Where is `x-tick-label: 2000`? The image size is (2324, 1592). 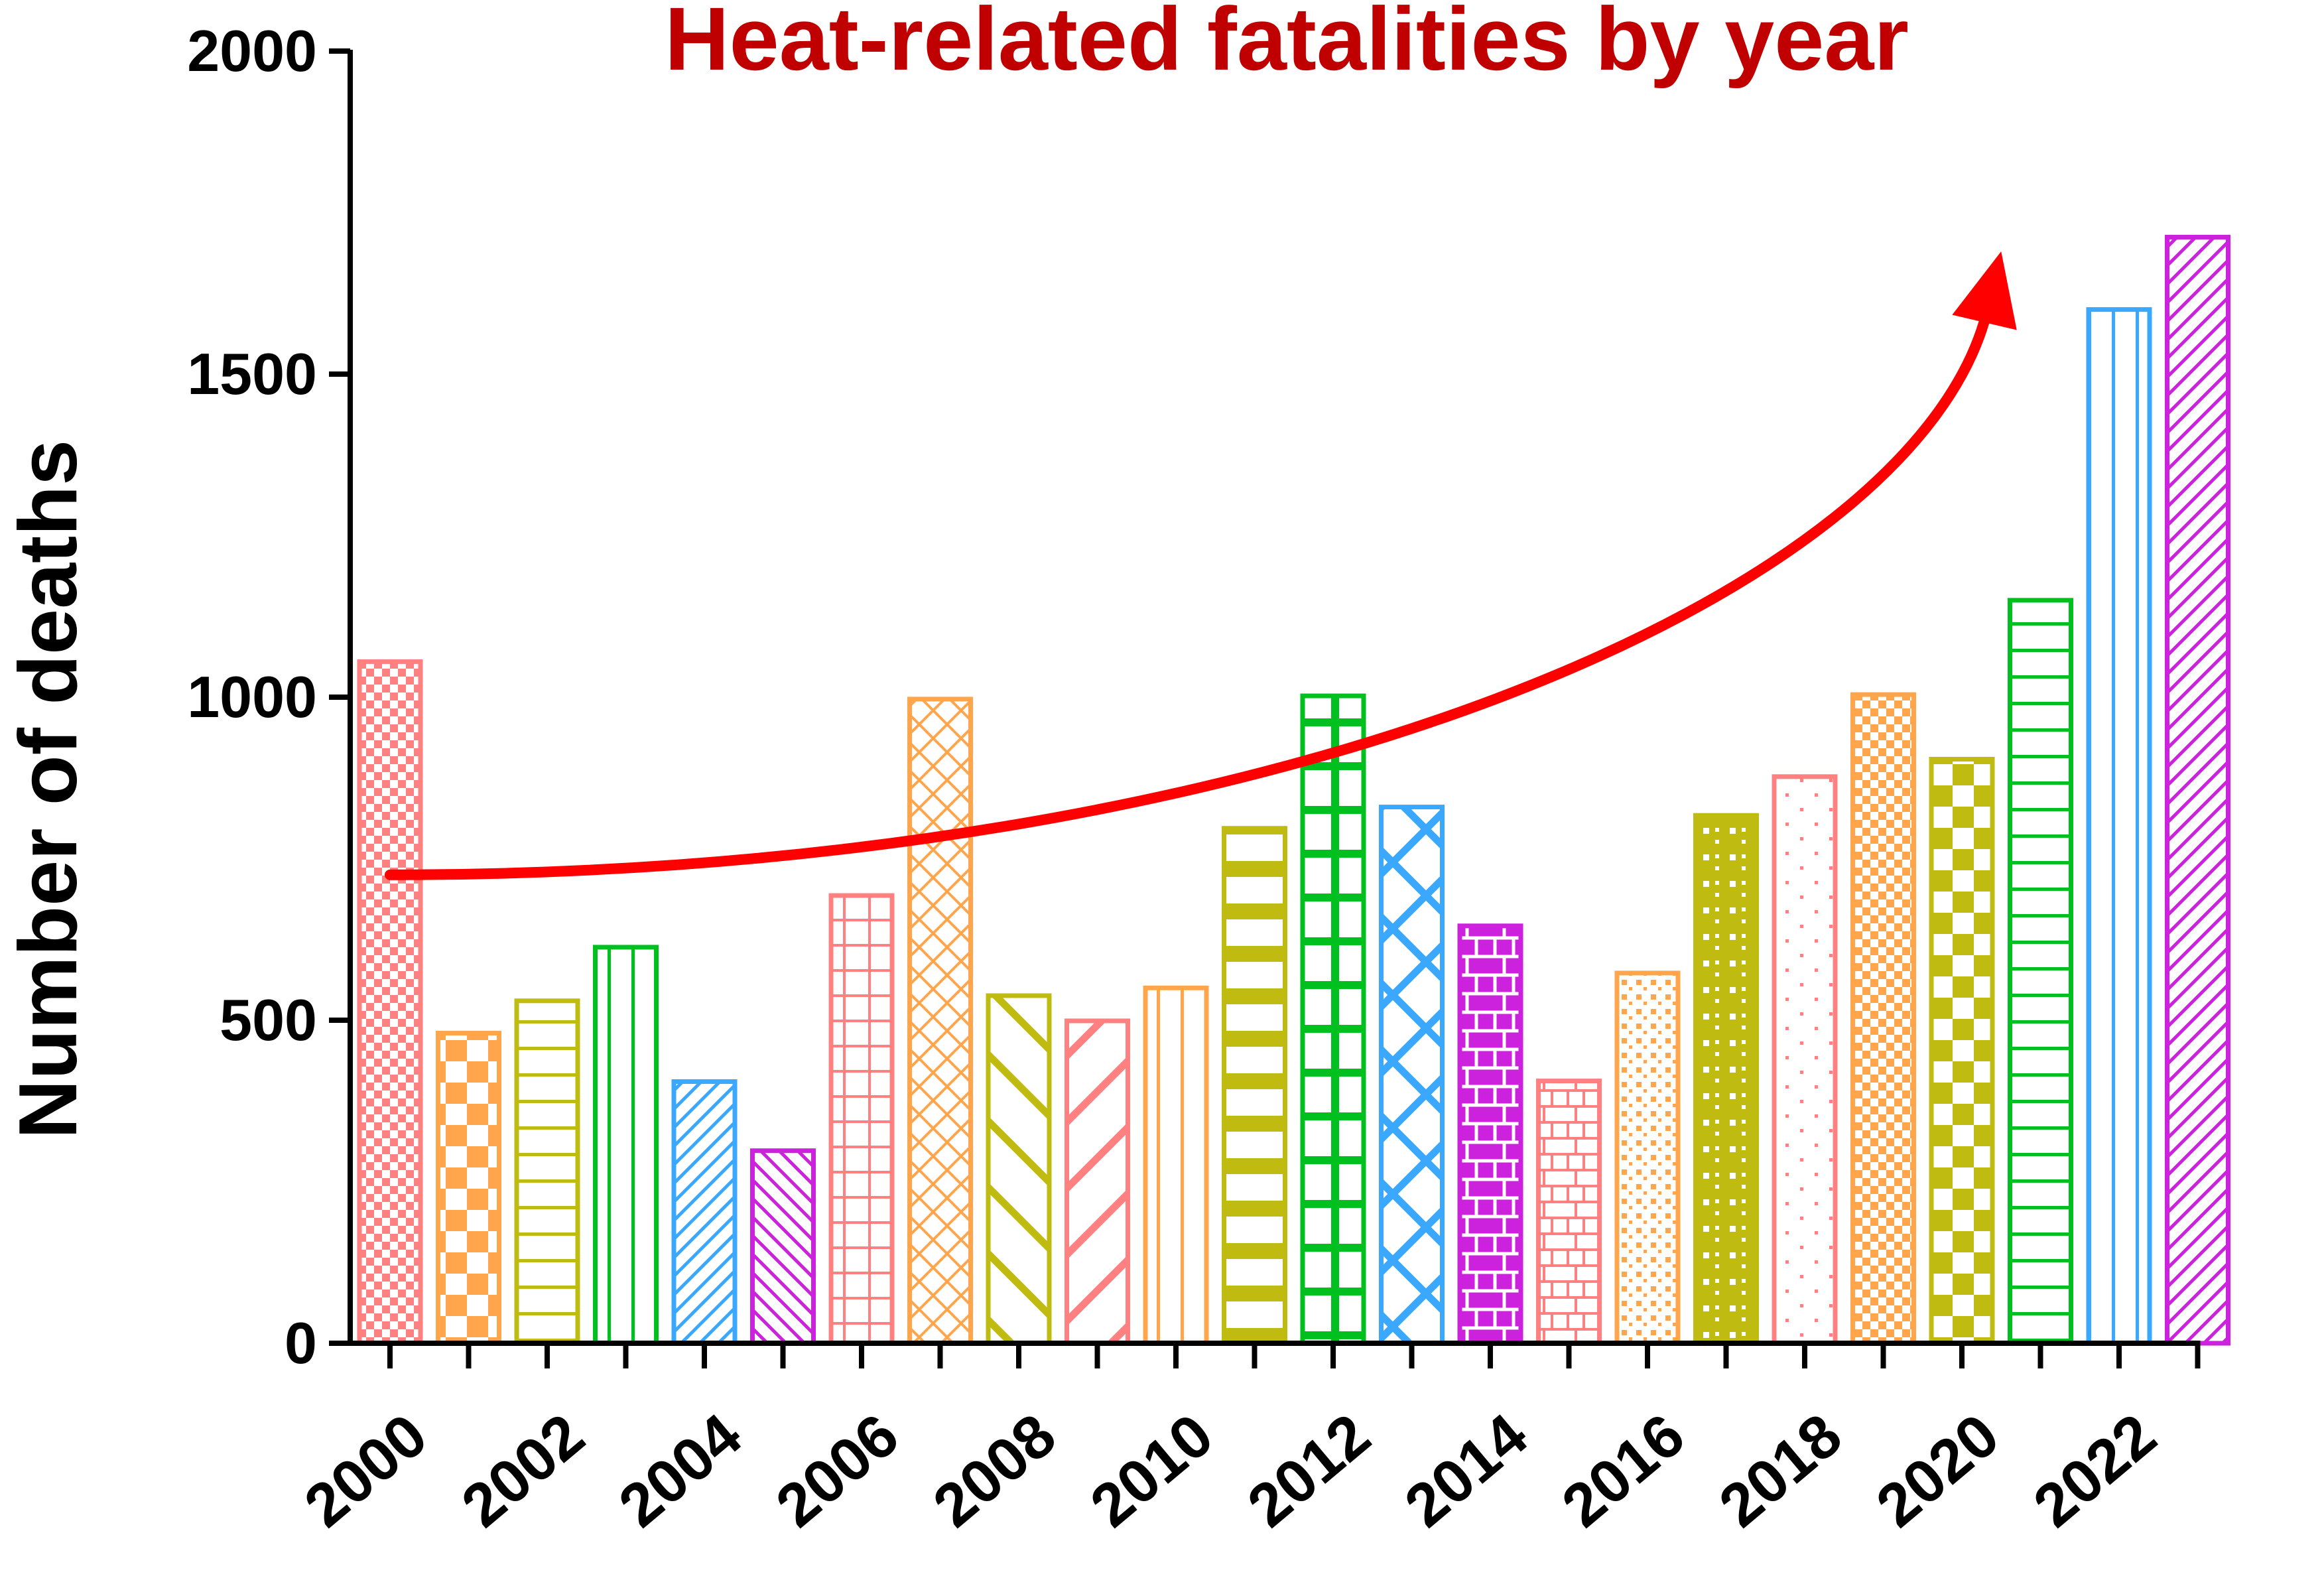
x-tick-label: 2000 is located at coordinates (366, 1471).